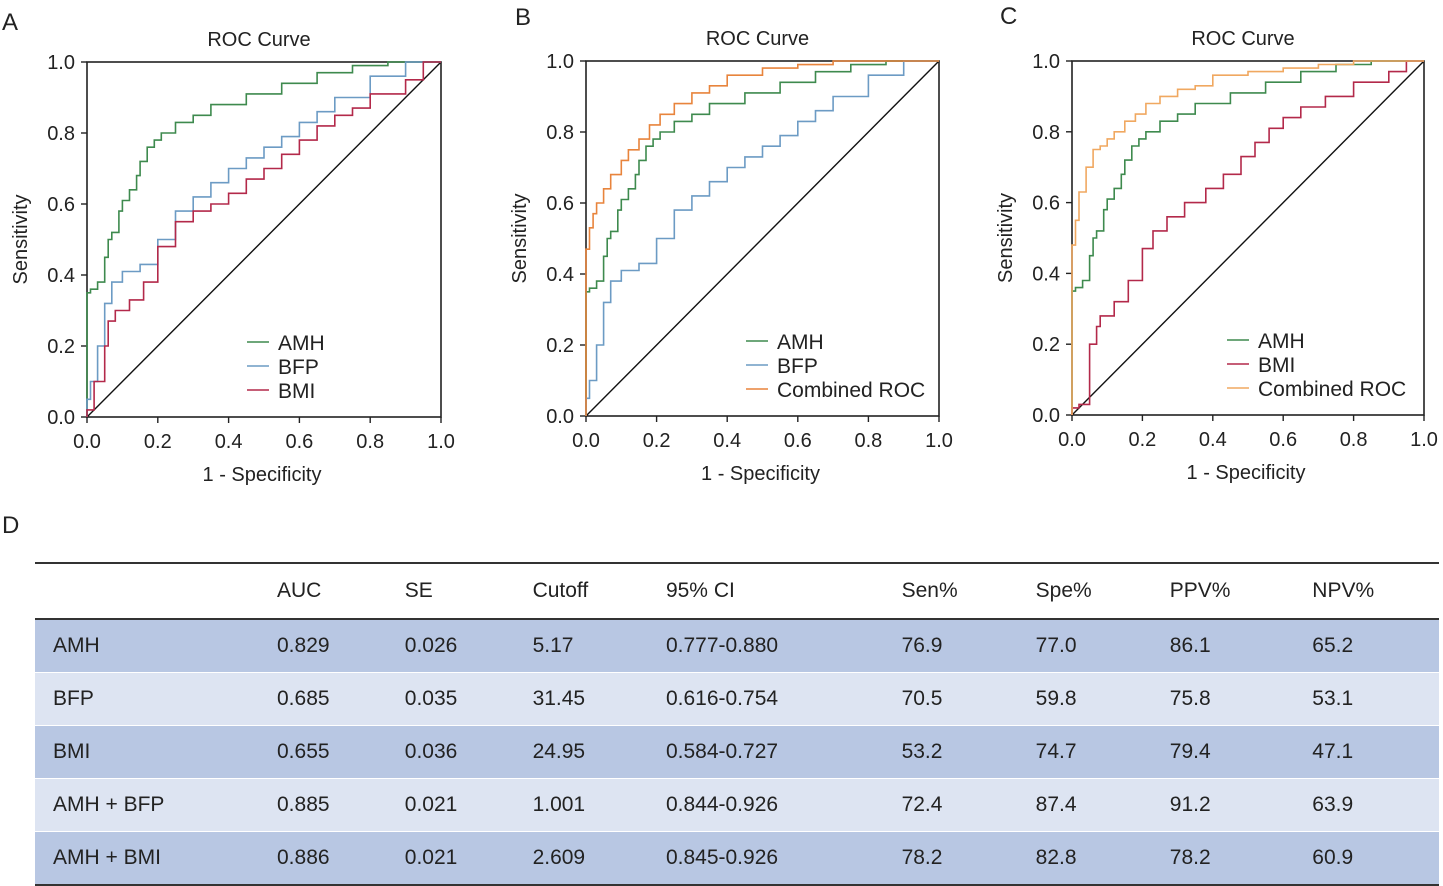 Image resolution: width=1443 pixels, height=886 pixels. Describe the element at coordinates (1366, 591) in the screenshot. I see `column-header: NPV%` at that location.